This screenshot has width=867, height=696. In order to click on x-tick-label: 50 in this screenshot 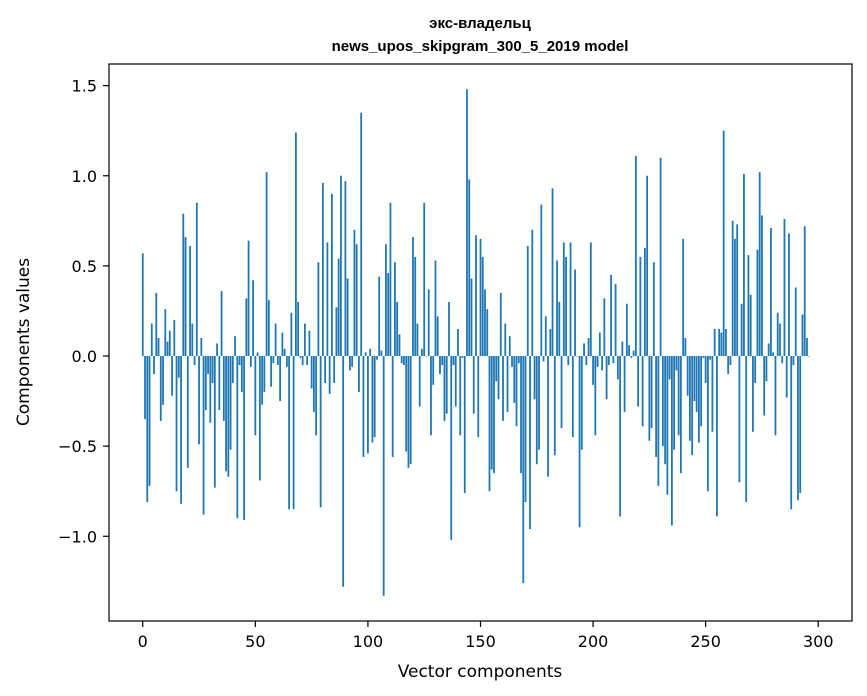, I will do `click(255, 641)`.